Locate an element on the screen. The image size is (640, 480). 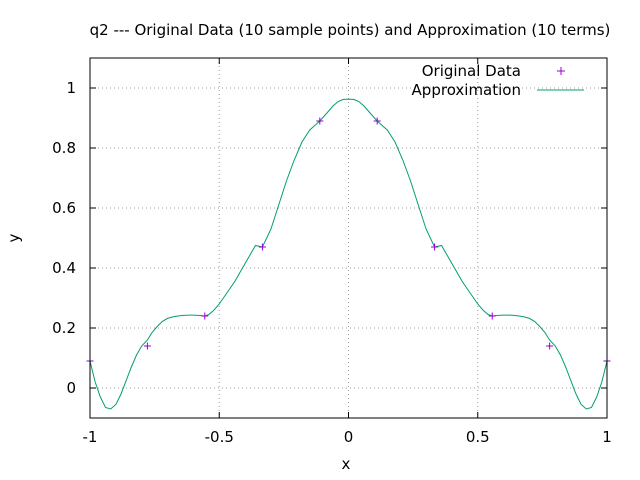
legend-label: Approximation is located at coordinates (466, 90).